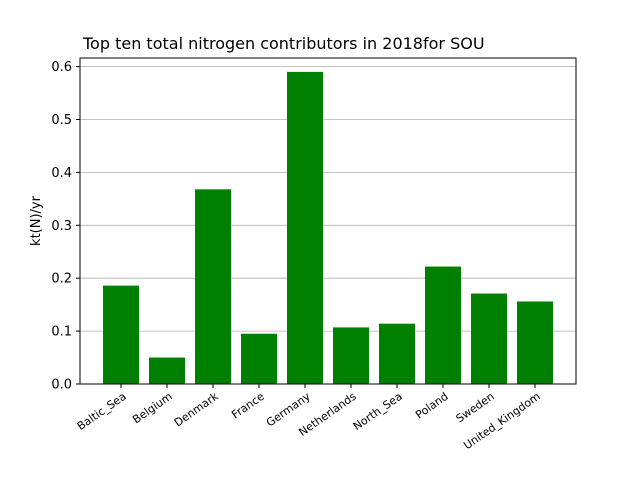 The width and height of the screenshot is (640, 480). I want to click on bar-france, so click(259, 358).